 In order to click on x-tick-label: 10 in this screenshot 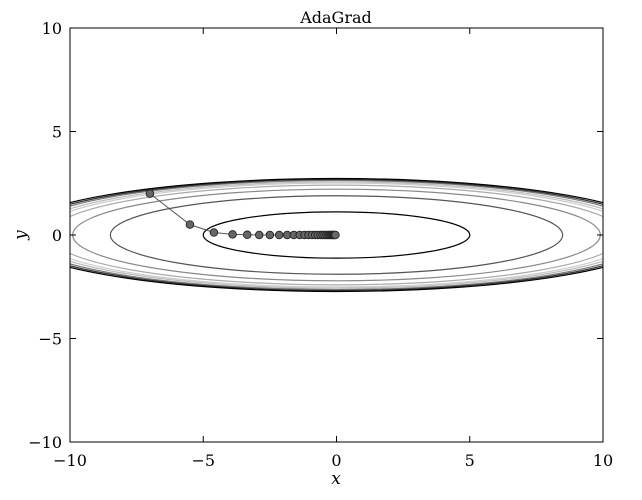, I will do `click(603, 460)`.